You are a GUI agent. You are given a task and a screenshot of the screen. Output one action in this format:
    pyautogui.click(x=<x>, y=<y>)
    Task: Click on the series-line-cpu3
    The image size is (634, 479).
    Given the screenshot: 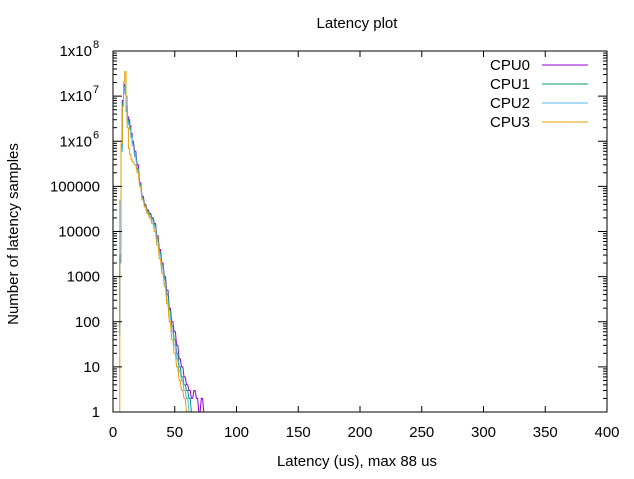 What is the action you would take?
    pyautogui.click(x=154, y=242)
    